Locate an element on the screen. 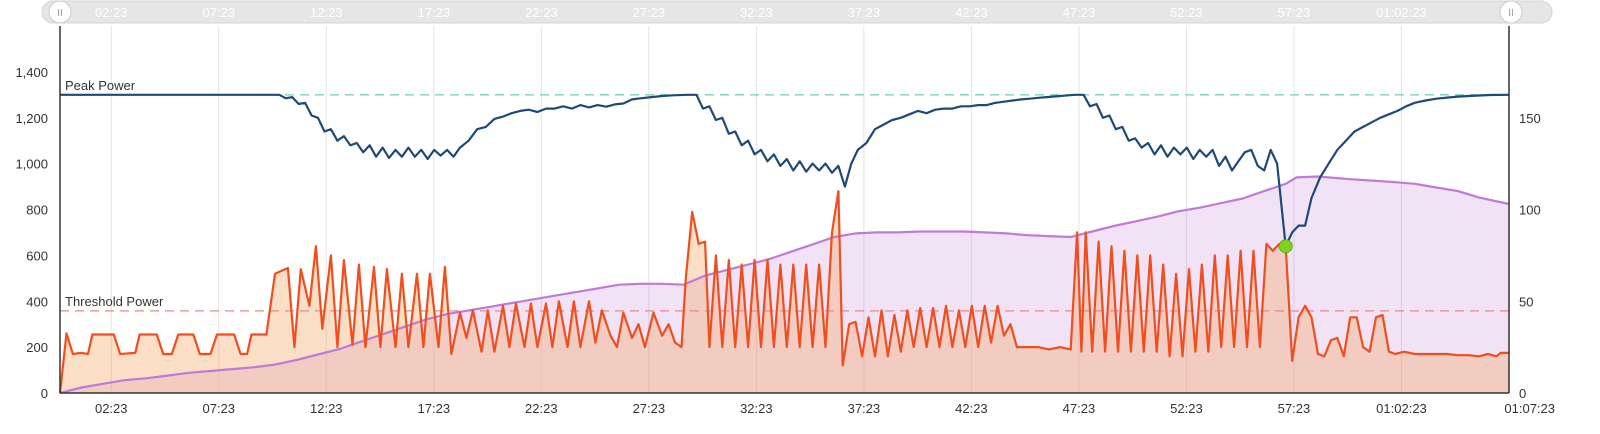 The height and width of the screenshot is (434, 1600). navigator-bar is located at coordinates (797, 12).